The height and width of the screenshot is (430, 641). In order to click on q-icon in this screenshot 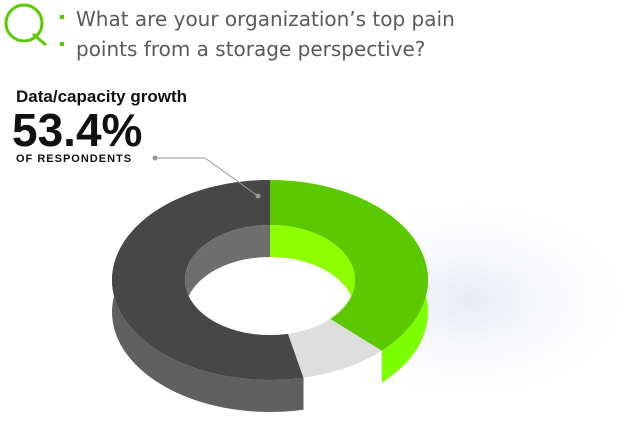, I will do `click(34, 25)`.